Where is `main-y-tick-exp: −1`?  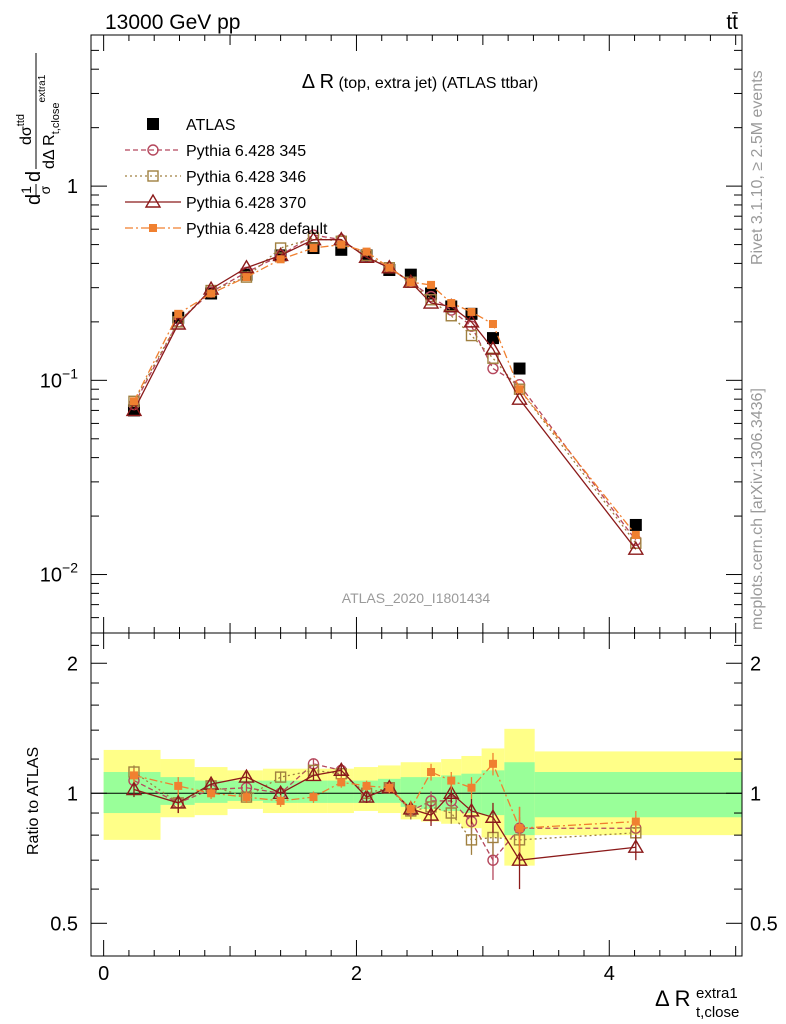 main-y-tick-exp: −1 is located at coordinates (70, 373).